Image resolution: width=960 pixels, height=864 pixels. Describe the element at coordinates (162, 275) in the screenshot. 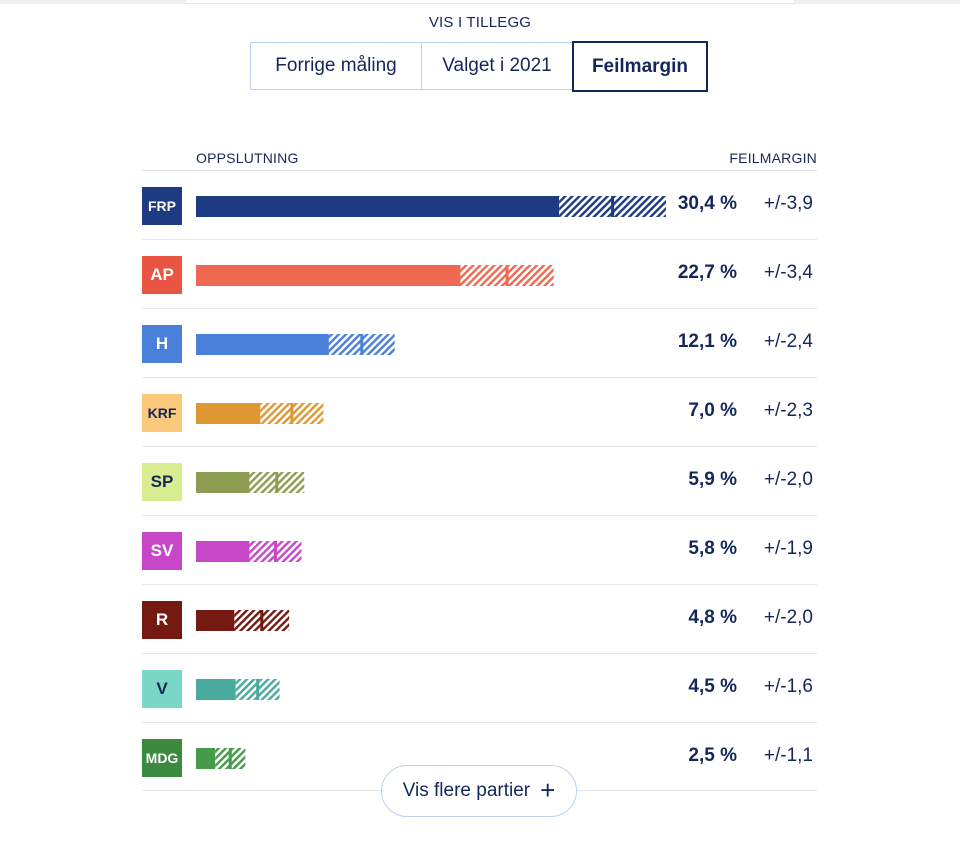

I see `party-badge-ap: AP` at that location.